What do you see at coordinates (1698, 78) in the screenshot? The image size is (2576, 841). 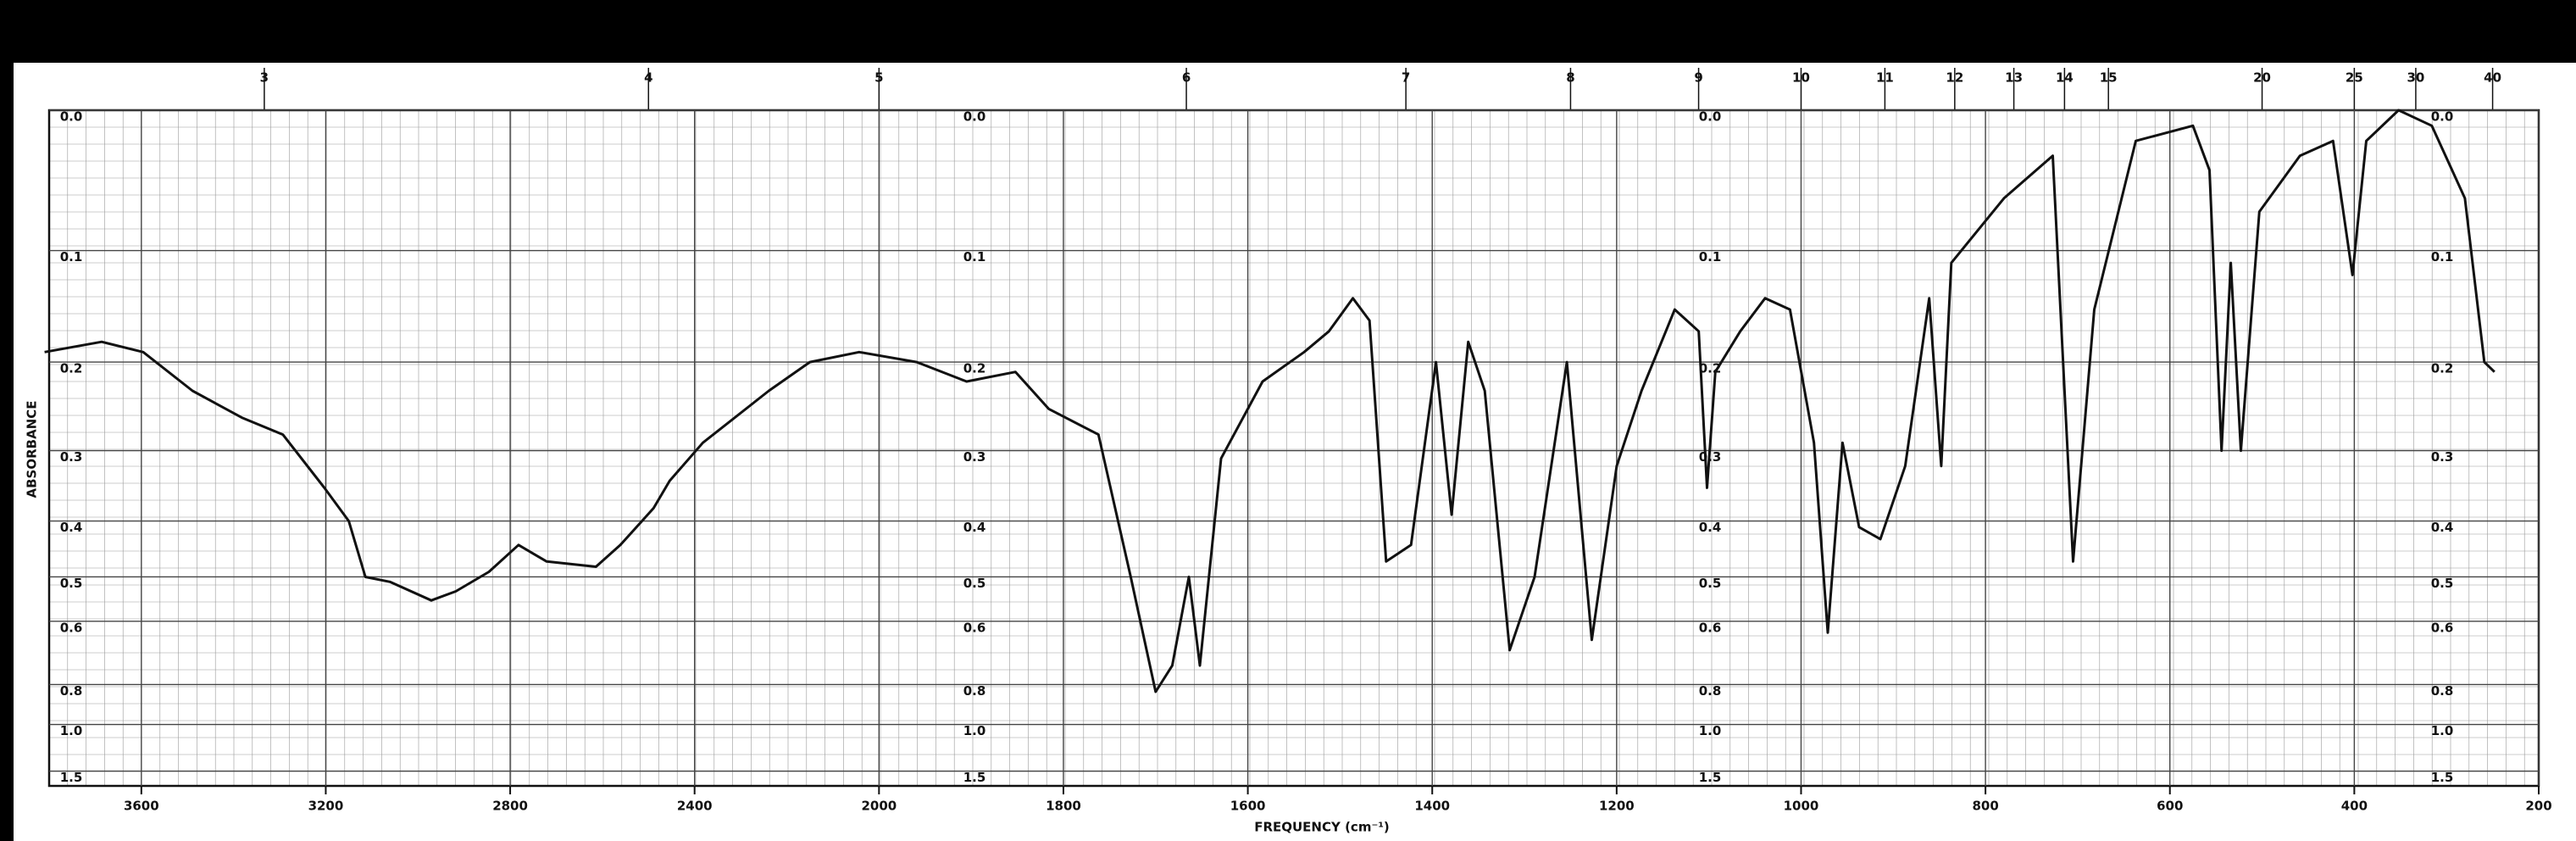 I see `x2-tick-label: 9` at bounding box center [1698, 78].